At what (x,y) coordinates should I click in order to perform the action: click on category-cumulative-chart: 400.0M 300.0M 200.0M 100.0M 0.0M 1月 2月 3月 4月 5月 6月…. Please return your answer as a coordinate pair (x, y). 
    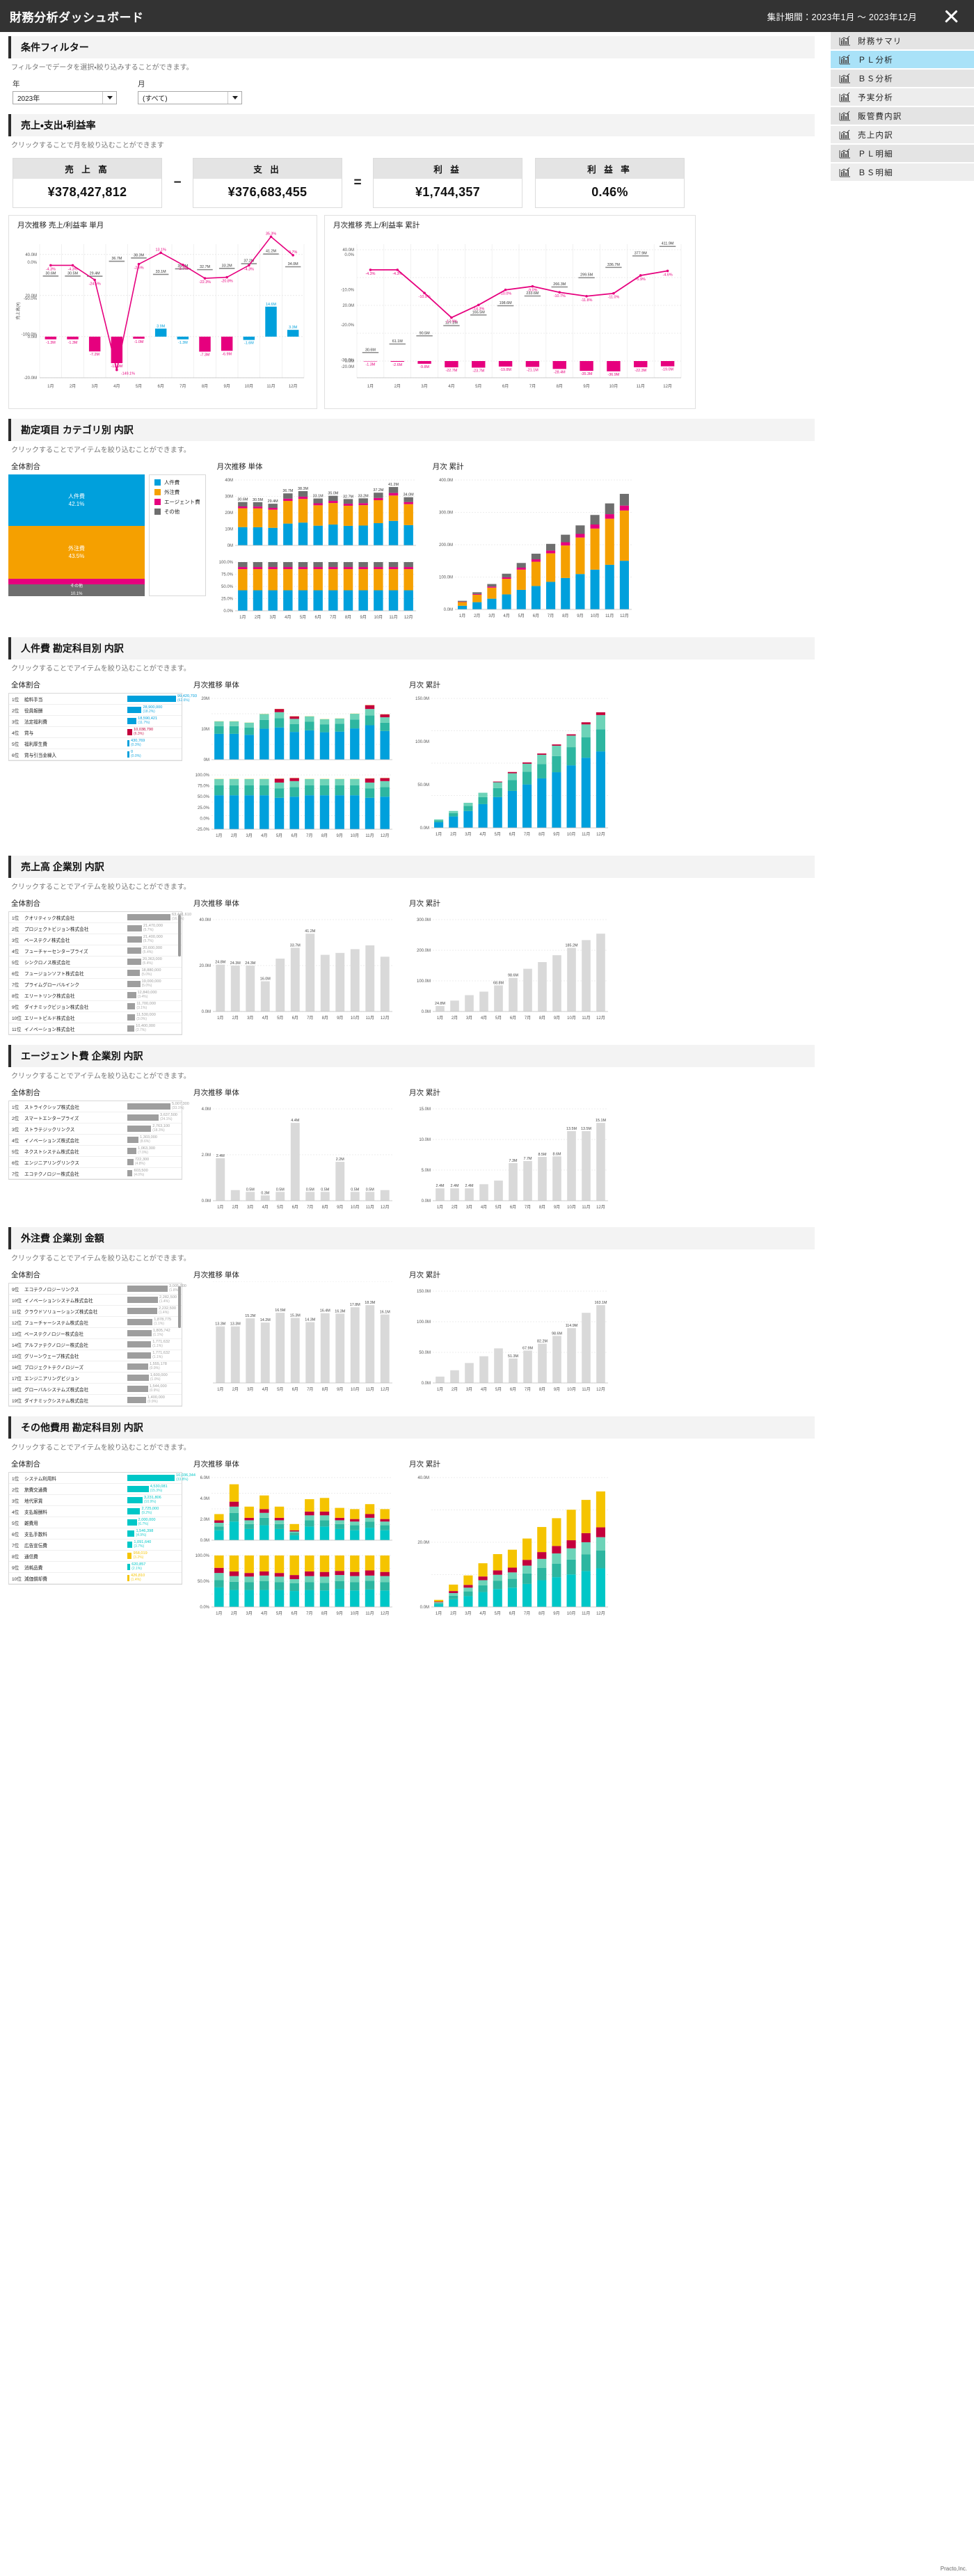
    Looking at the image, I should click on (533, 550).